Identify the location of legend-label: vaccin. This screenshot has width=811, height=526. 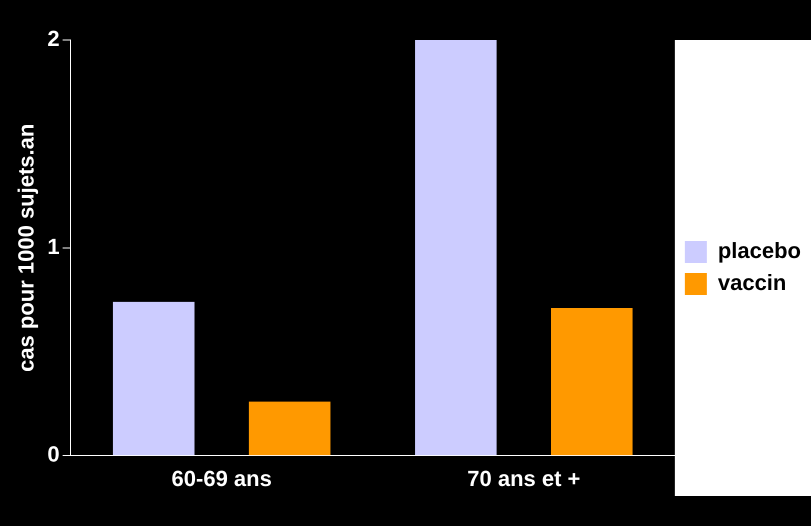
(752, 283).